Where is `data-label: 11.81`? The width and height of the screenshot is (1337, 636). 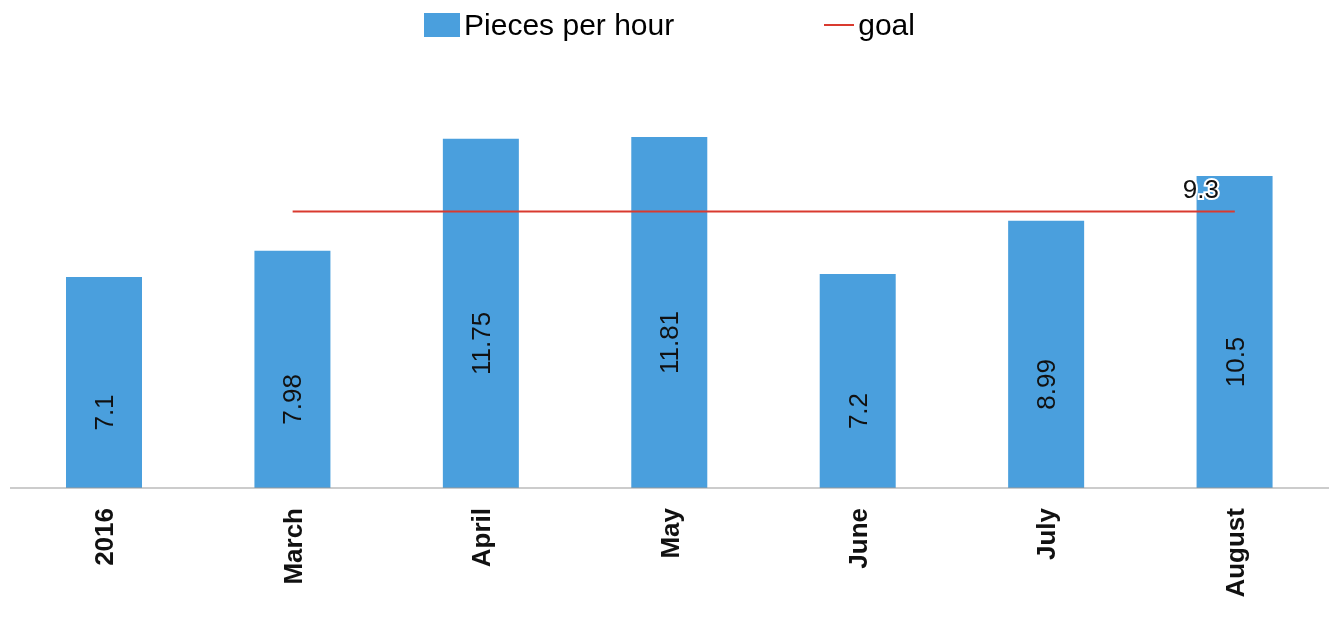 data-label: 11.81 is located at coordinates (669, 342).